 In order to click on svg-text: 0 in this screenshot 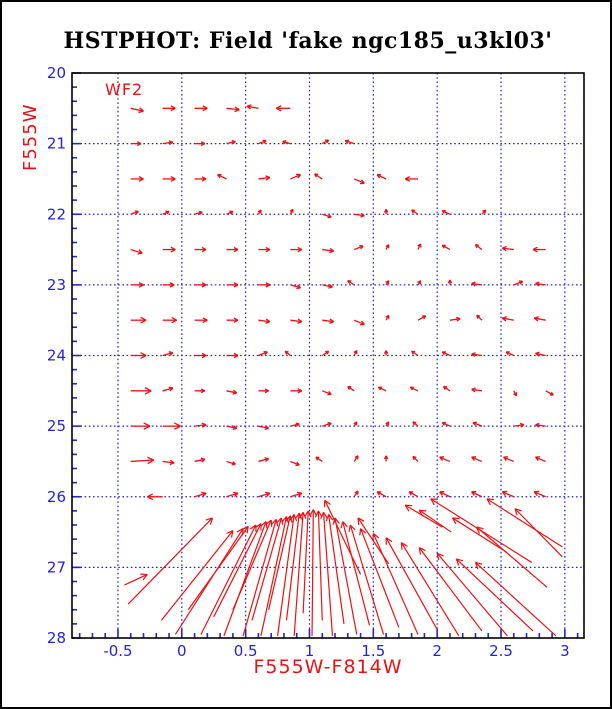, I will do `click(182, 651)`.